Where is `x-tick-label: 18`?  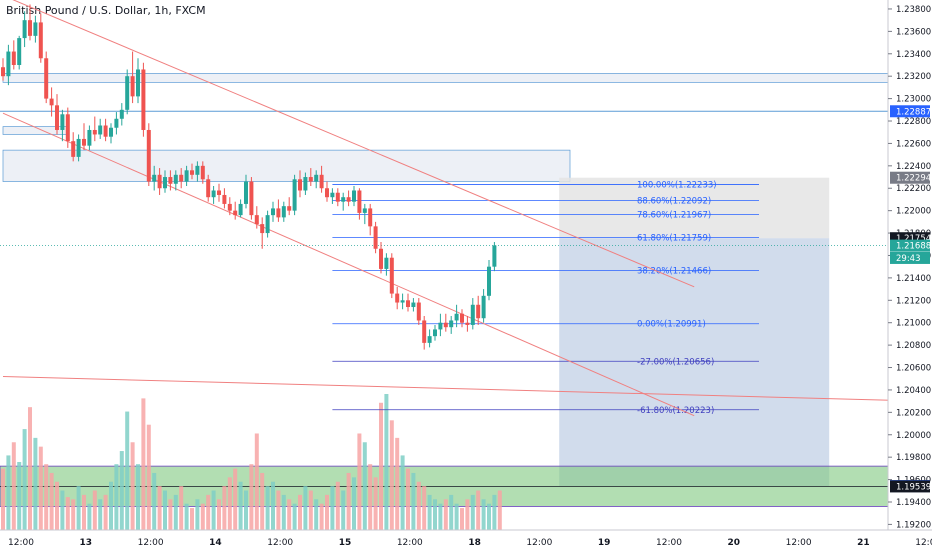 x-tick-label: 18 is located at coordinates (474, 543).